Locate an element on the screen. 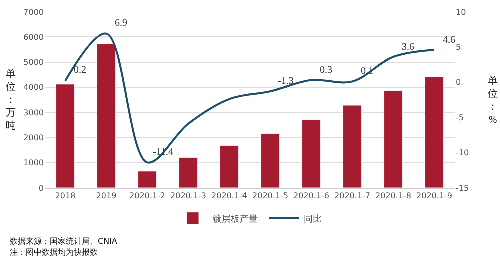  x-tick-label: 2020.1-8 is located at coordinates (394, 196).